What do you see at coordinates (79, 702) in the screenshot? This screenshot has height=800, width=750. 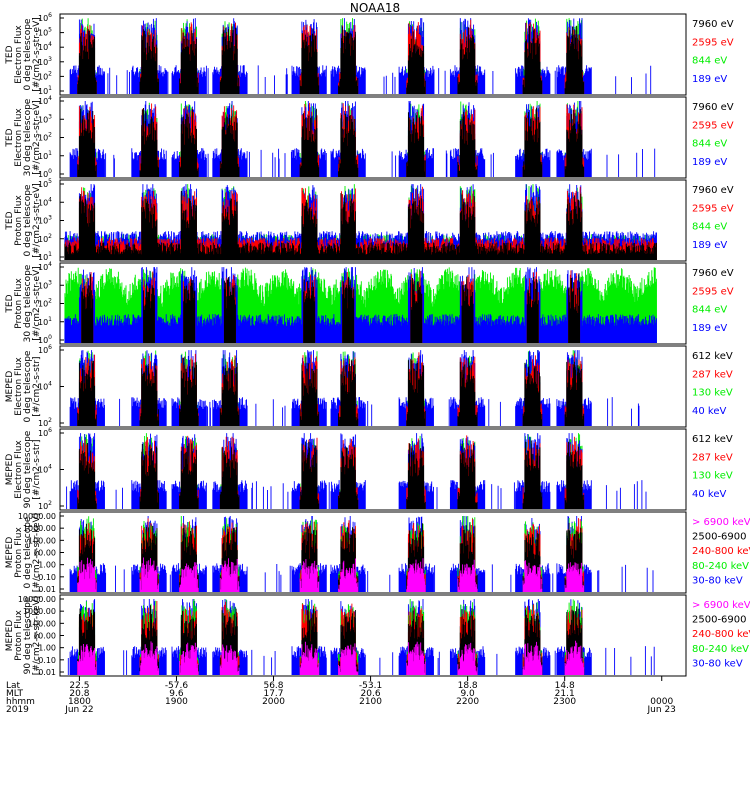 I see `x-tick-label: 1800` at bounding box center [79, 702].